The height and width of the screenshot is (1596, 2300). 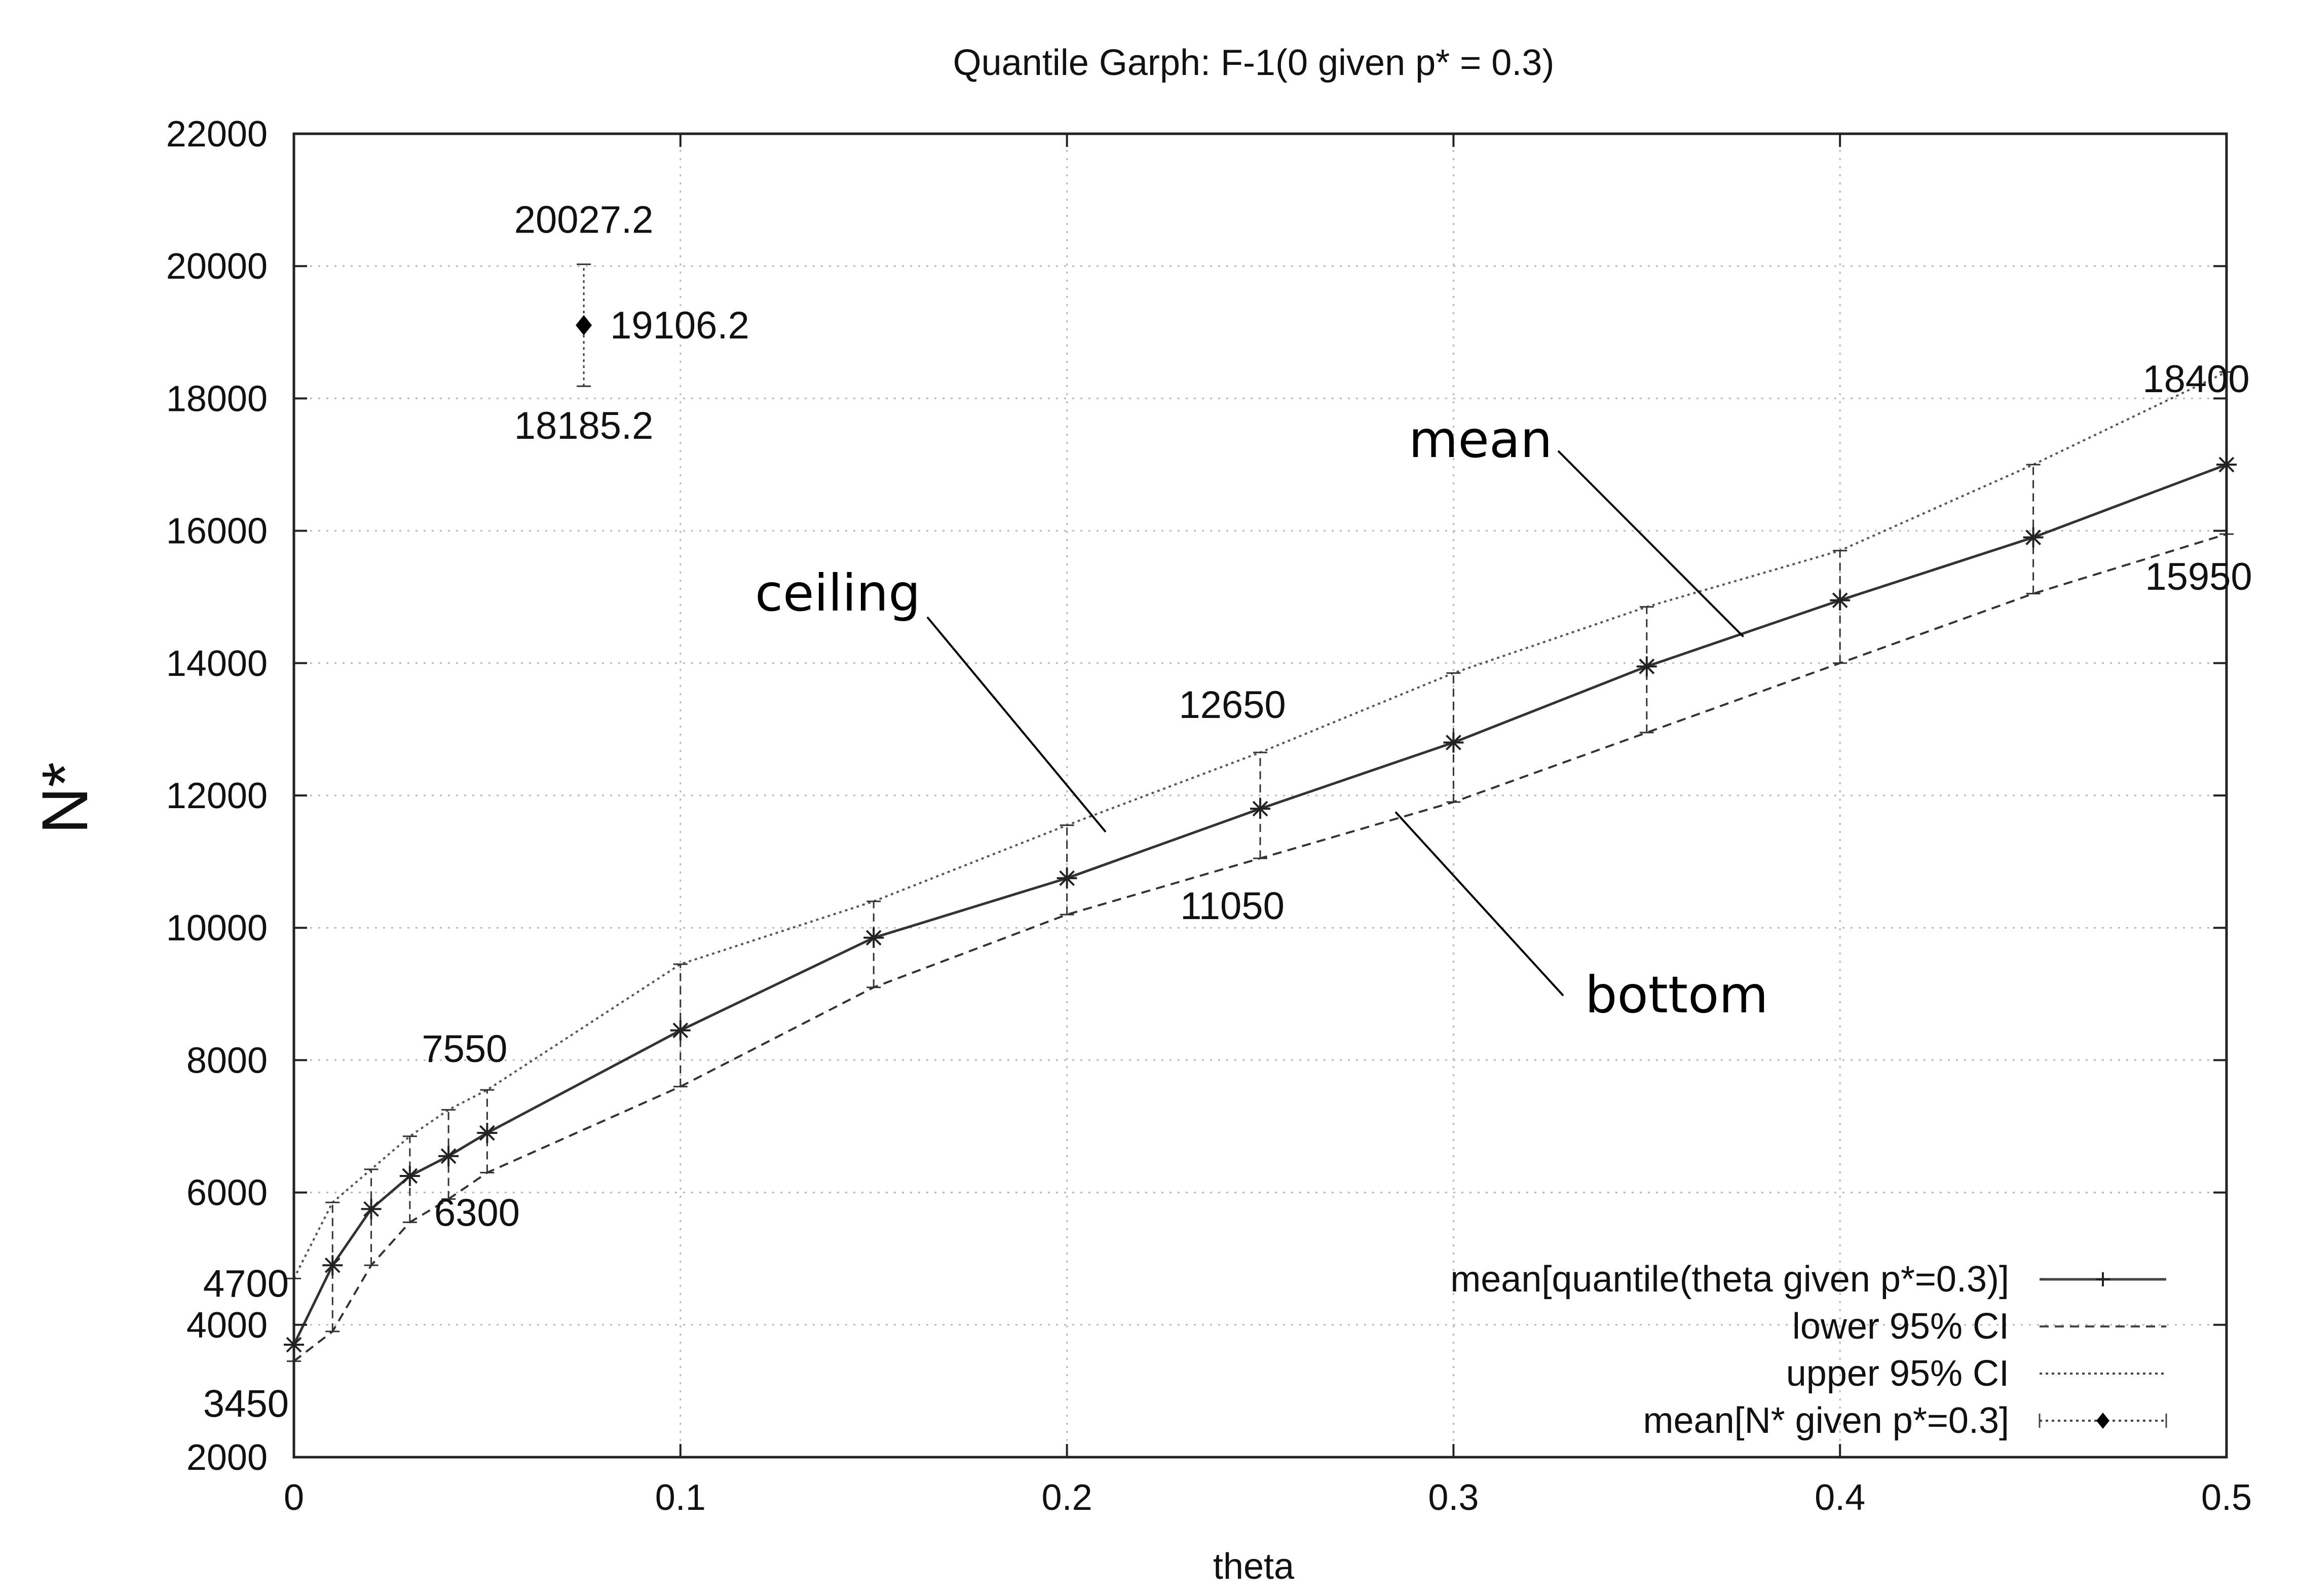 I want to click on data-label: 6300, so click(x=477, y=1213).